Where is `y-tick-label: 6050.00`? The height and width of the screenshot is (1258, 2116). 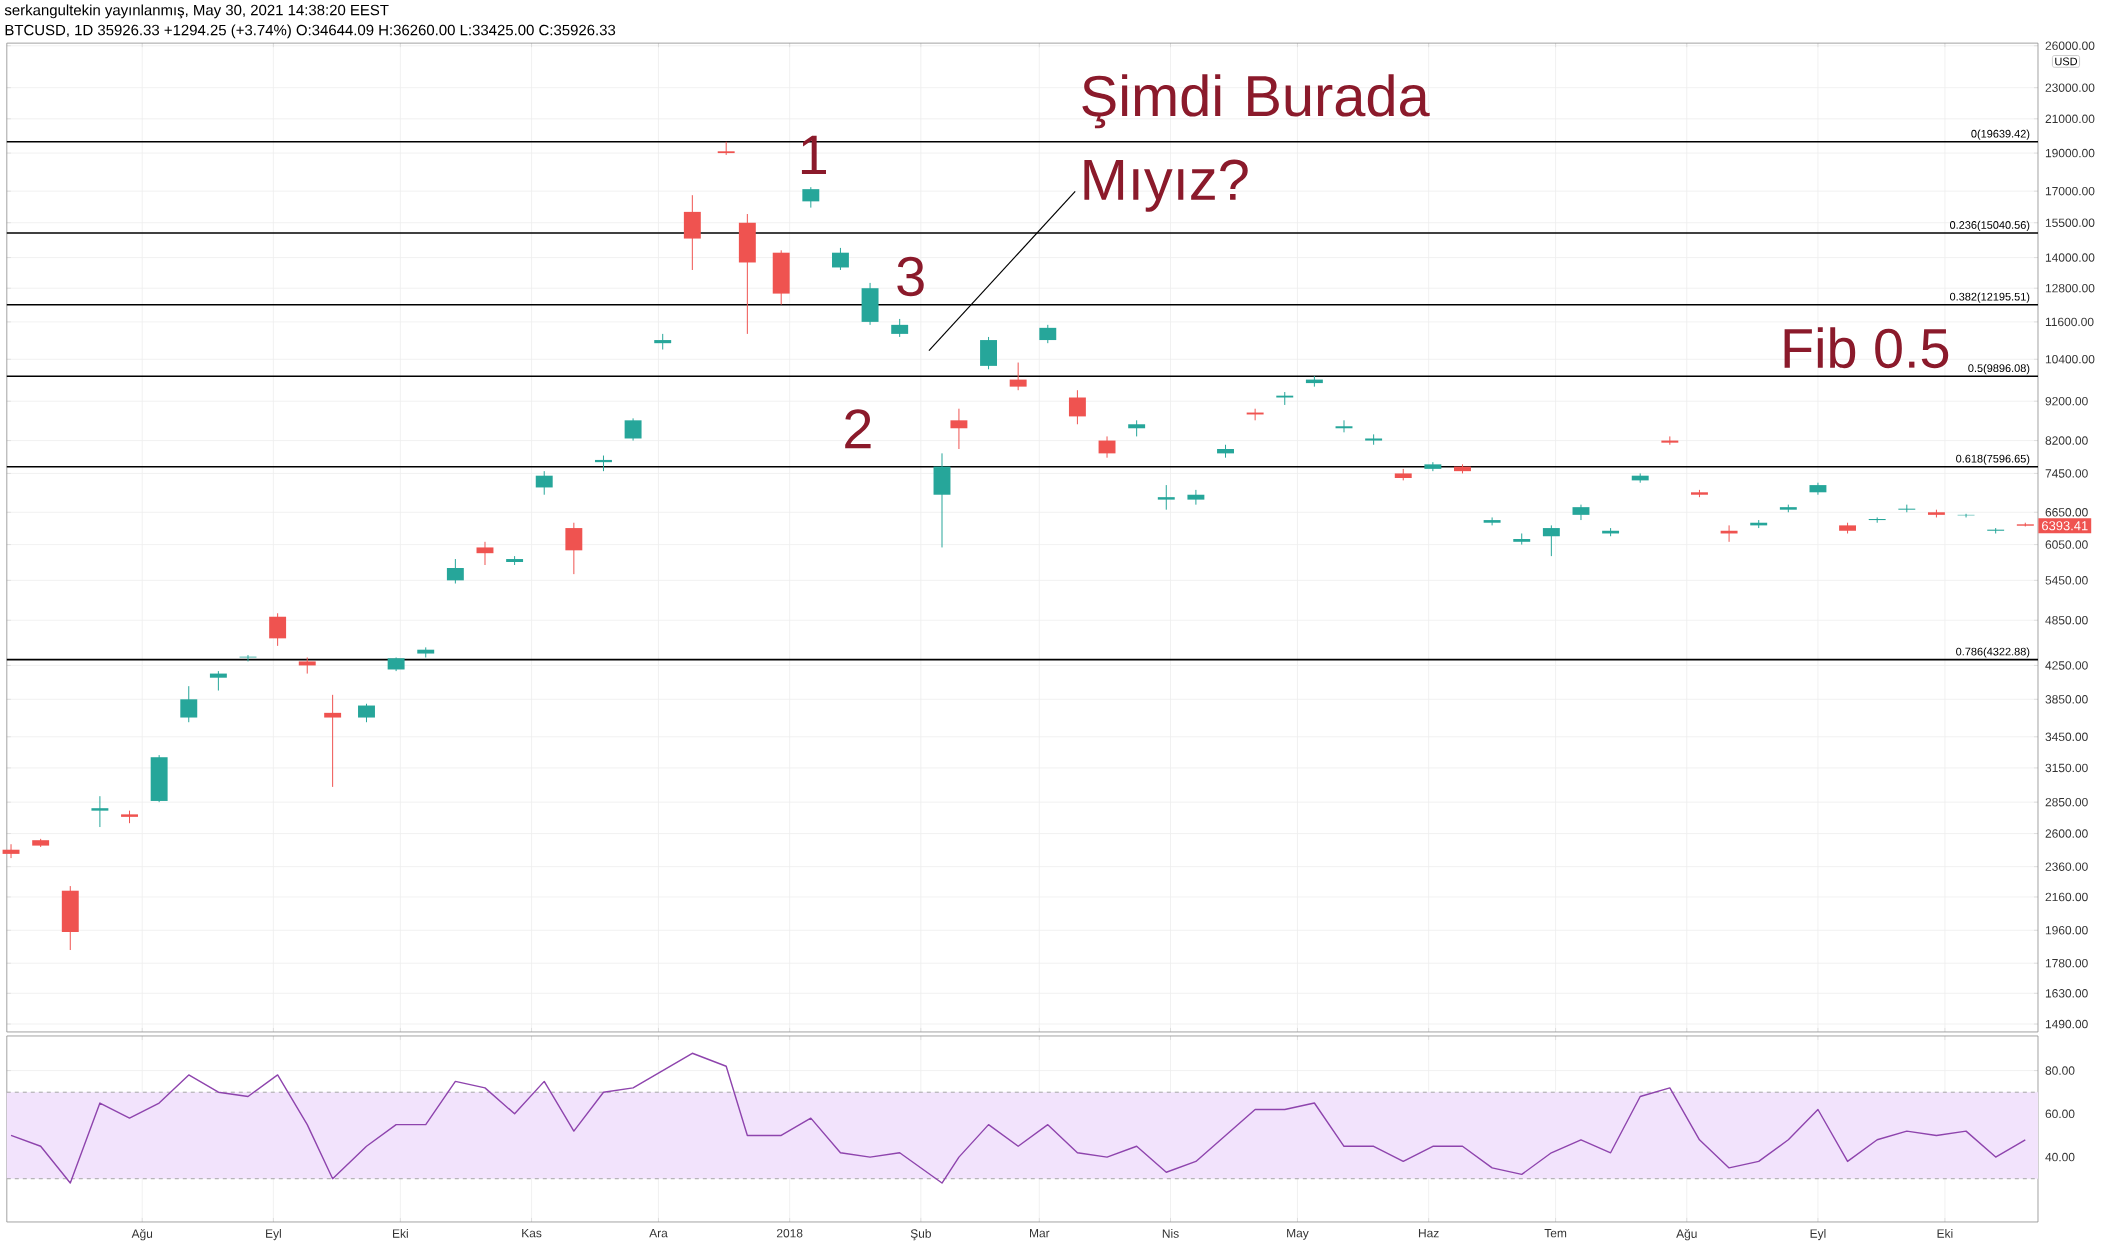 y-tick-label: 6050.00 is located at coordinates (2066, 544).